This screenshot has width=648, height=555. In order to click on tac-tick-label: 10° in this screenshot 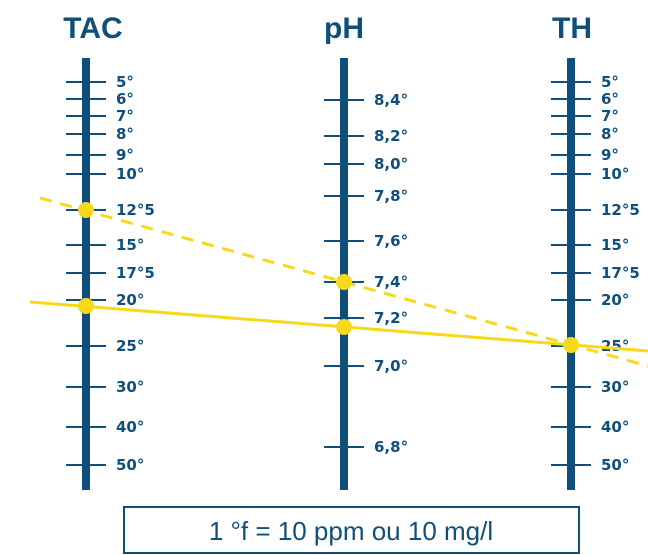, I will do `click(130, 174)`.